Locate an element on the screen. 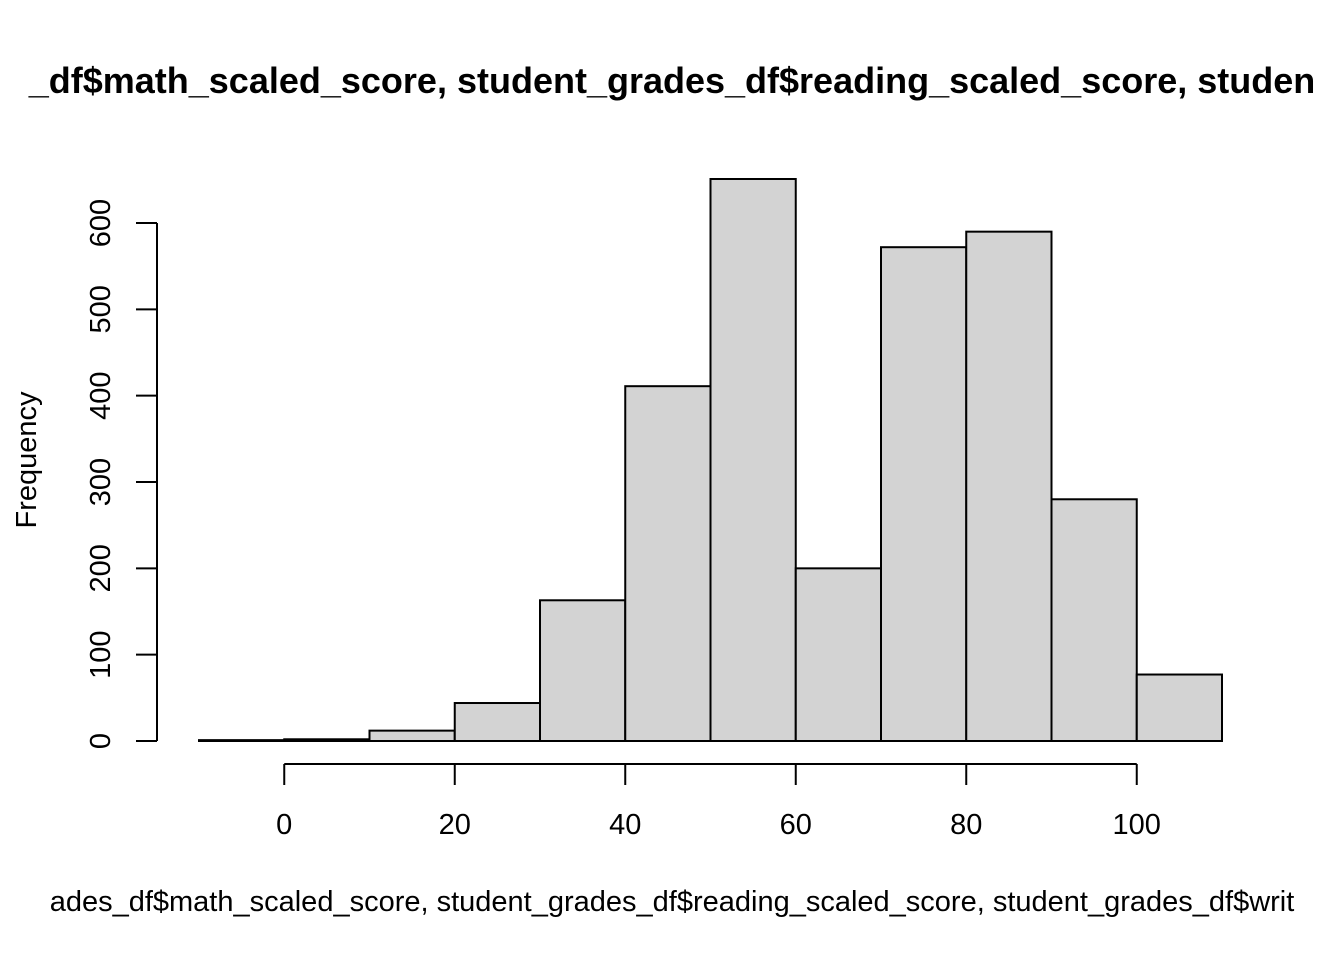 The height and width of the screenshot is (960, 1344). x-tick-label: 20 is located at coordinates (455, 825).